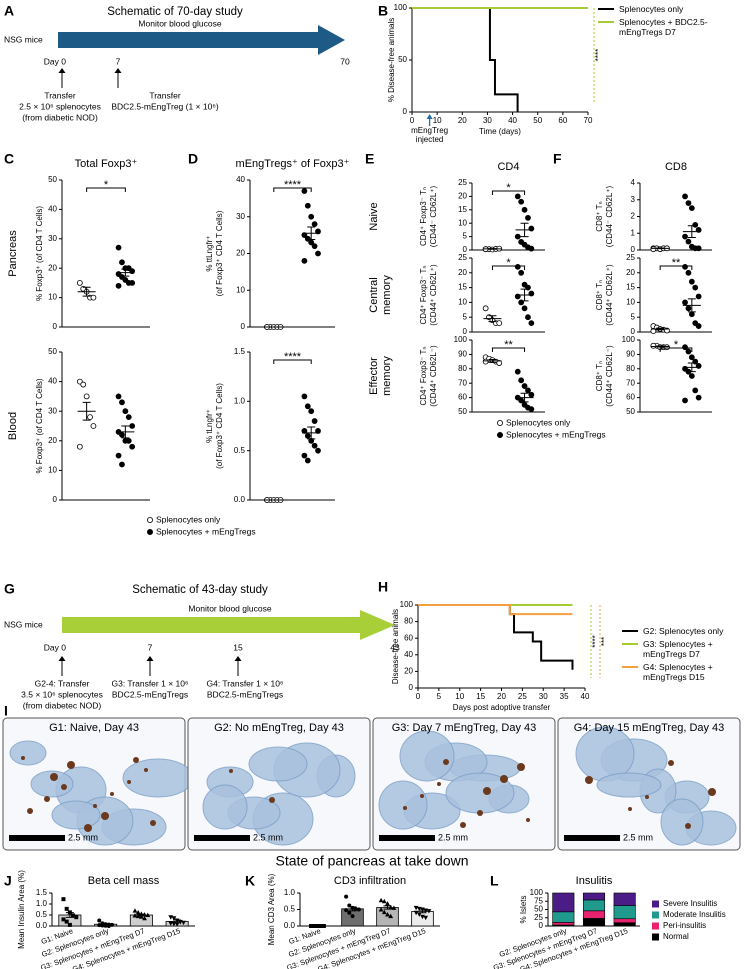 The height and width of the screenshot is (969, 745). What do you see at coordinates (630, 368) in the screenshot?
I see `y-tick-label: 80` at bounding box center [630, 368].